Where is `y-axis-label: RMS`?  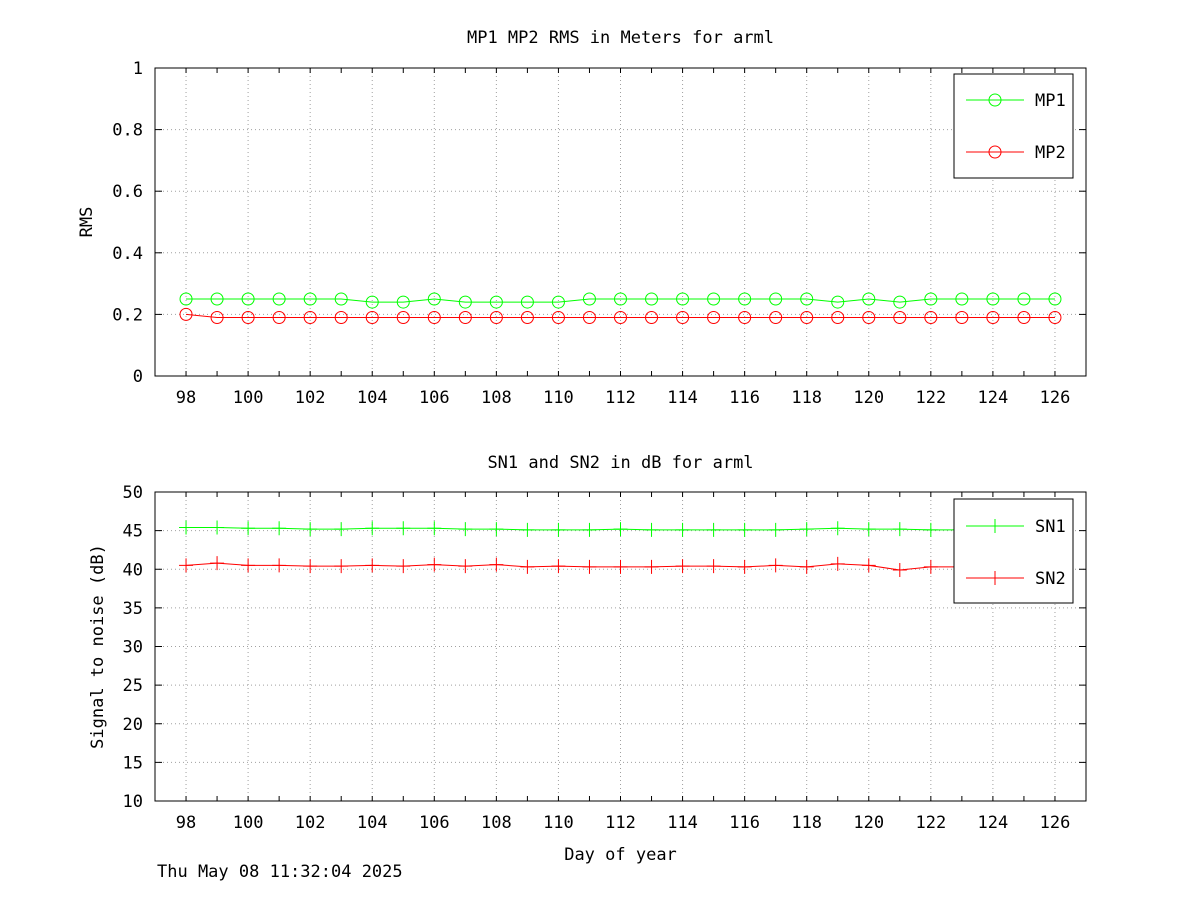 y-axis-label: RMS is located at coordinates (87, 222).